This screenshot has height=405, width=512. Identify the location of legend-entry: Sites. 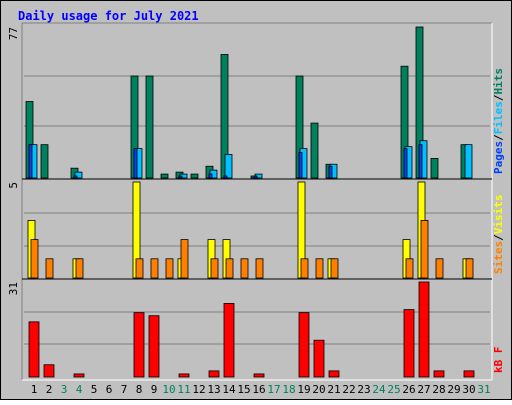
(498, 257).